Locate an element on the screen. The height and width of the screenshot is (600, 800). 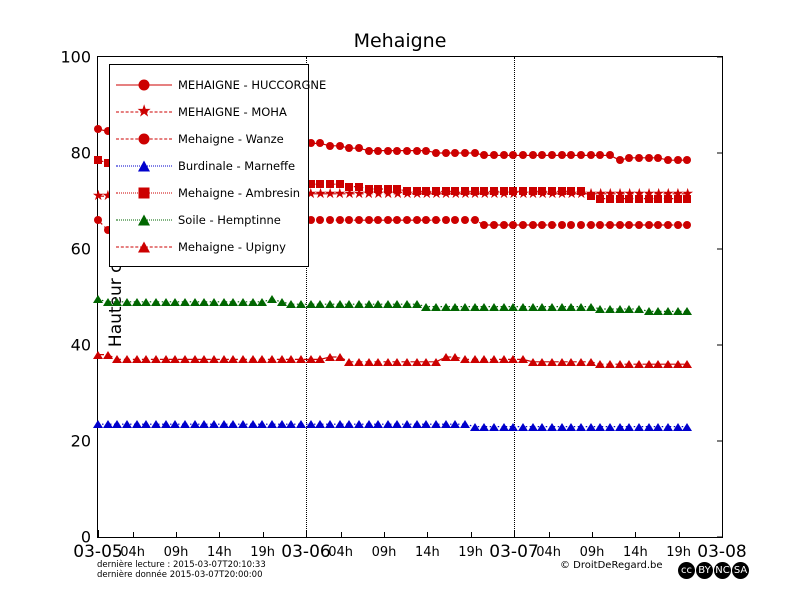
x-tick-label-minor: 09h is located at coordinates (176, 552).